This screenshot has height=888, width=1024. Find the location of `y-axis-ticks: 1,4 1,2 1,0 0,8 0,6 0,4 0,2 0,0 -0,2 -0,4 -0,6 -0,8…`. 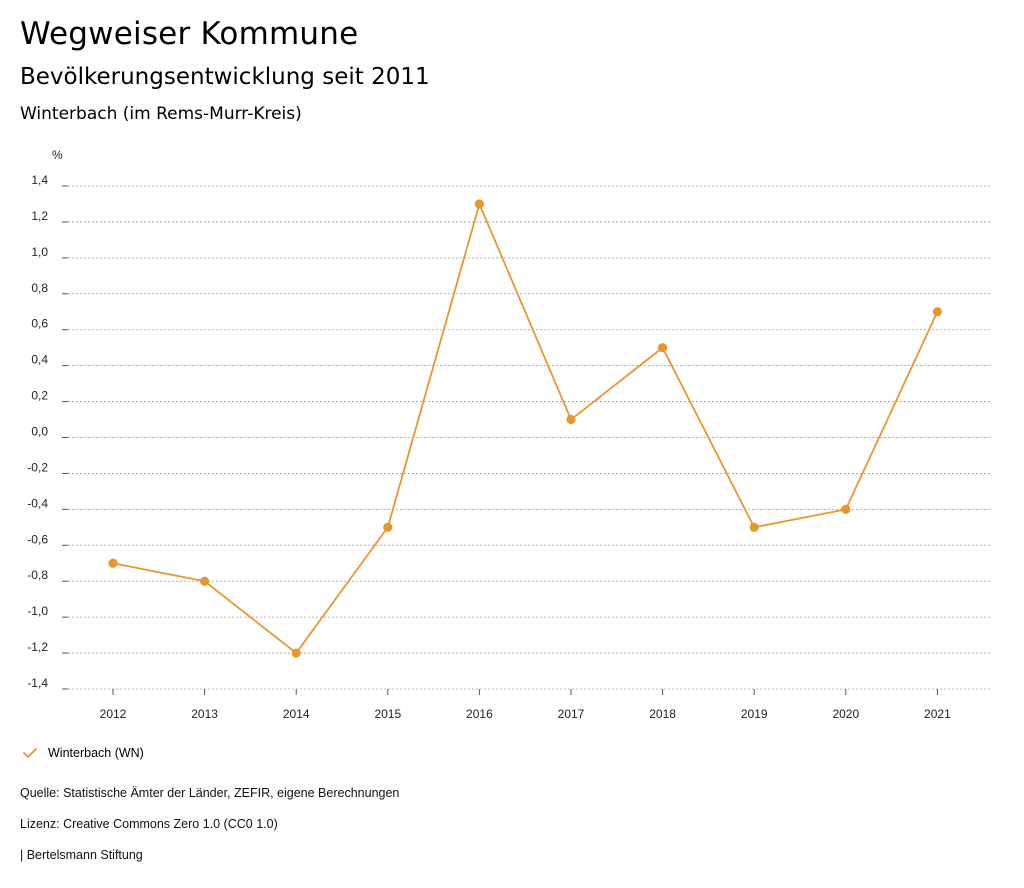

y-axis-ticks: 1,4 1,2 1,0 0,8 0,6 0,4 0,2 0,0 -0,2 -0,4 -0,6 -0,8… is located at coordinates (47, 431).